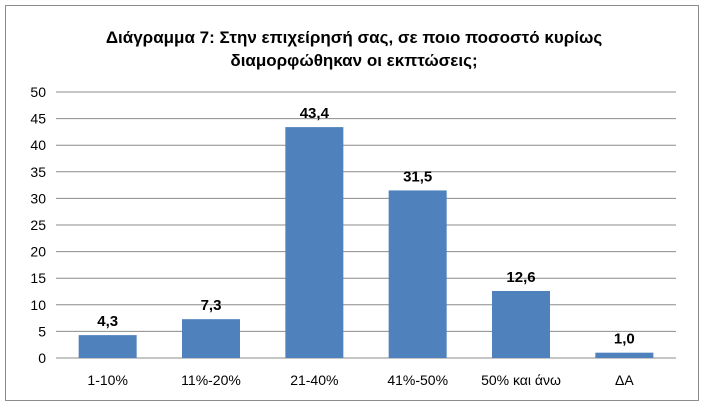  What do you see at coordinates (42, 358) in the screenshot?
I see `y-tick-label-0: 0` at bounding box center [42, 358].